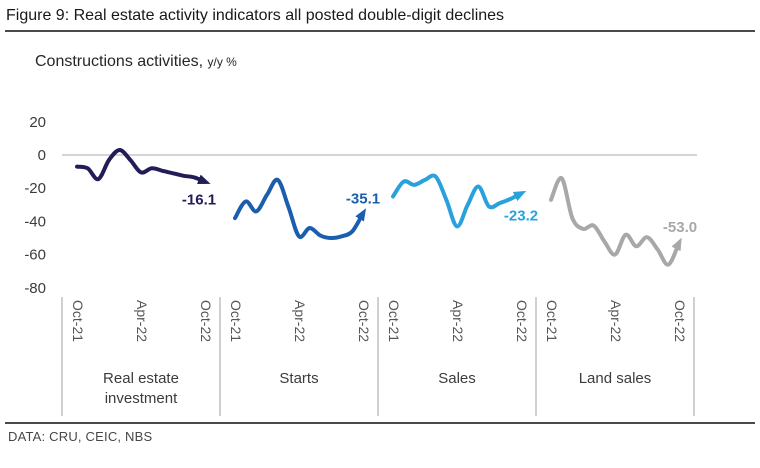 Image resolution: width=760 pixels, height=468 pixels. I want to click on y-axis-tick-label: 20, so click(37, 122).